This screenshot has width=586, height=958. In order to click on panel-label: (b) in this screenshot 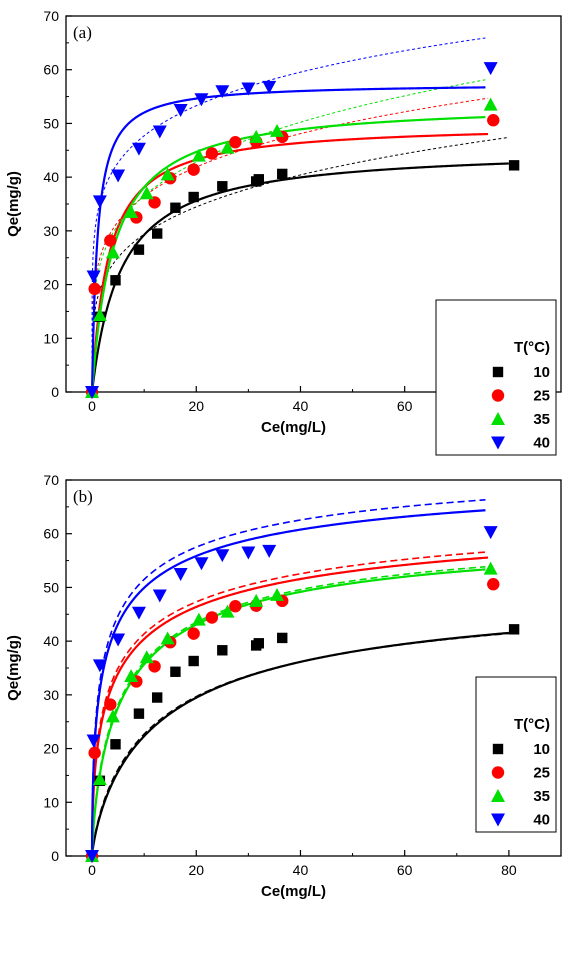, I will do `click(83, 496)`.